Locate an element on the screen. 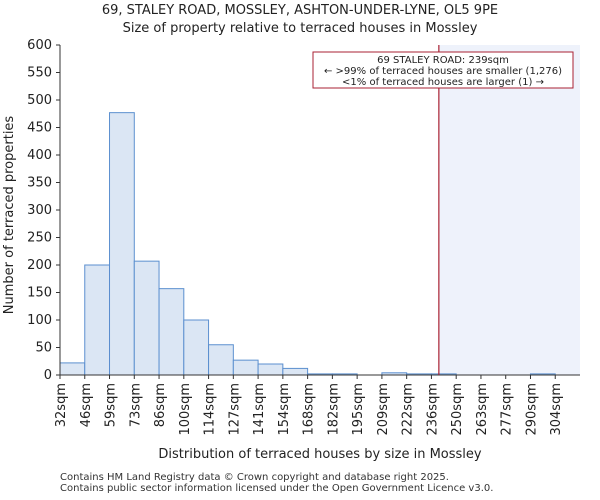 Image resolution: width=600 pixels, height=500 pixels. y-tick-label: 400 is located at coordinates (39, 155).